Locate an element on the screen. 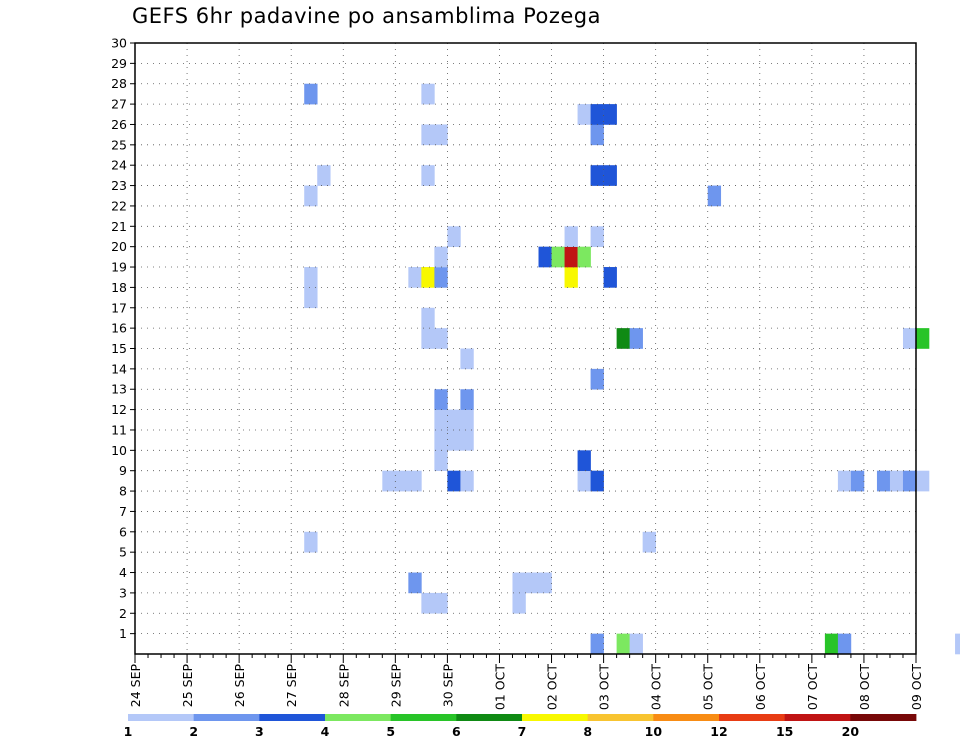  y-tick-label: 19 is located at coordinates (119, 267).